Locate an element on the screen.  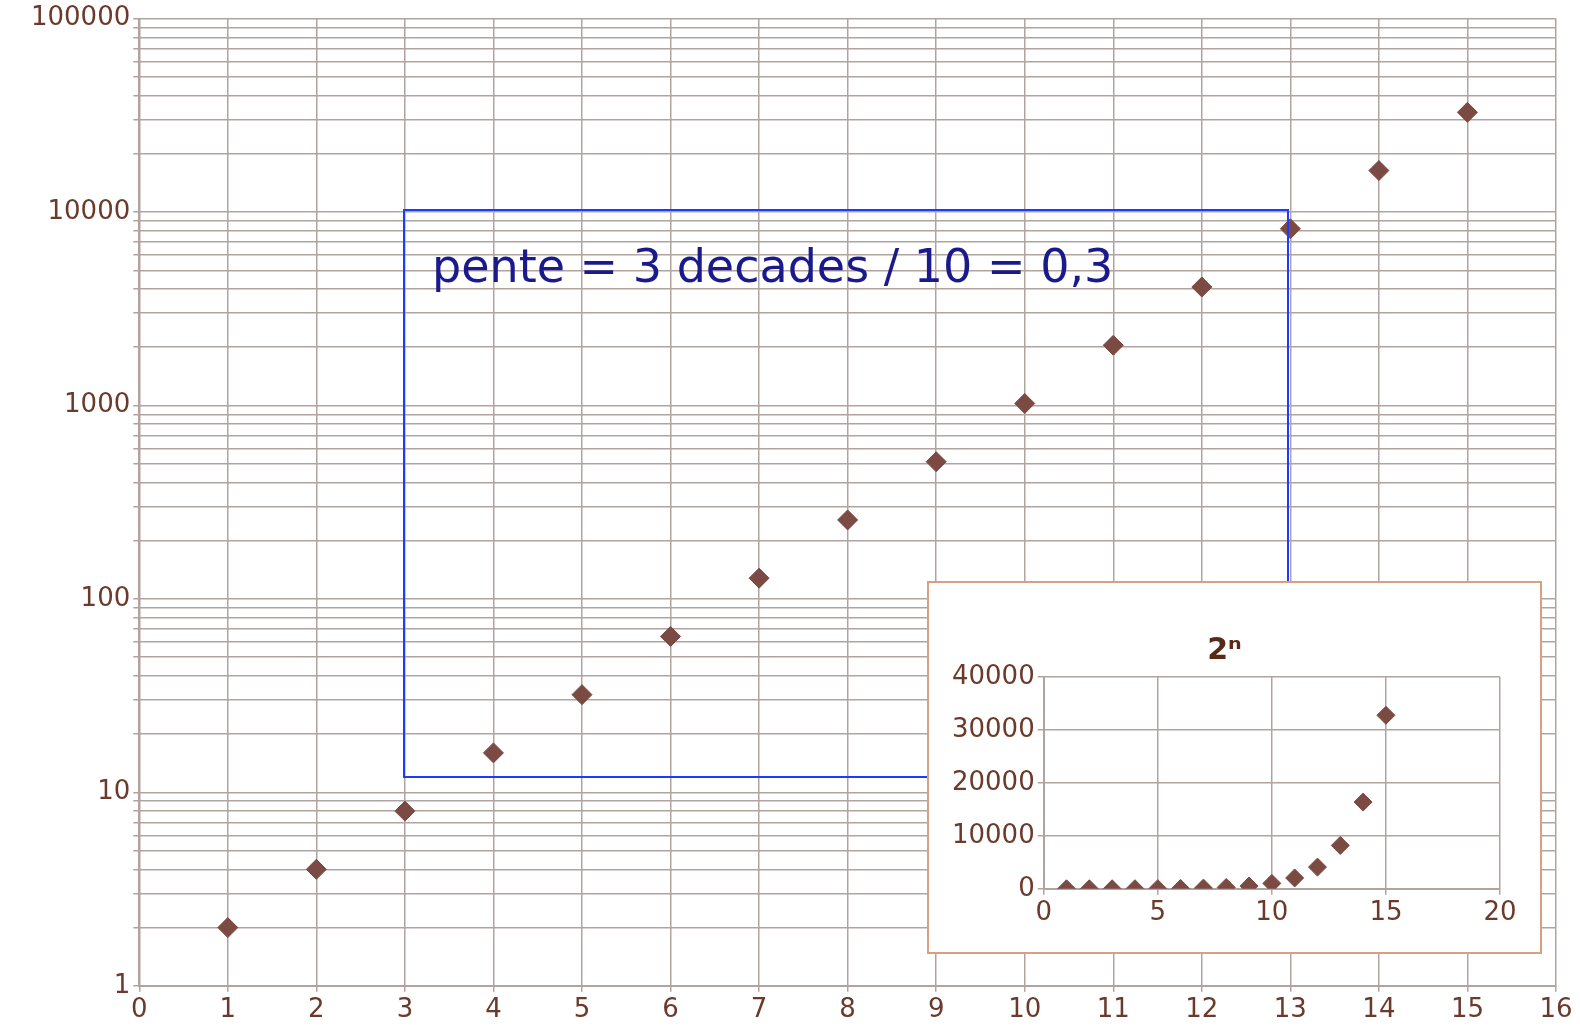
x-tick-label: 14 is located at coordinates (1379, 1008).